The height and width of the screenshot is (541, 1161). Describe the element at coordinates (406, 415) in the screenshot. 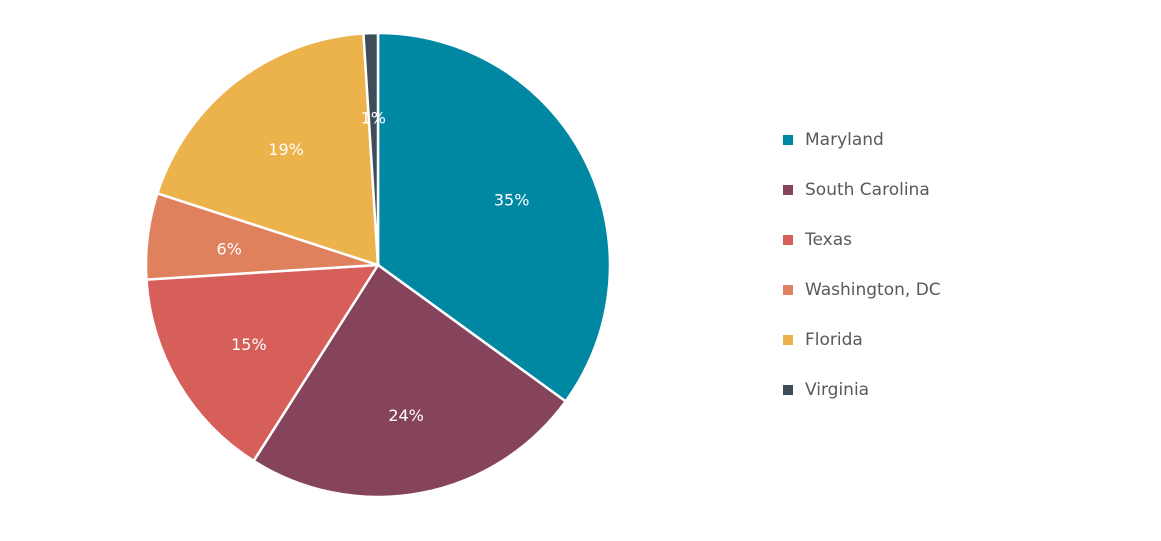

I see `data-label-south-carolina: 24%` at that location.